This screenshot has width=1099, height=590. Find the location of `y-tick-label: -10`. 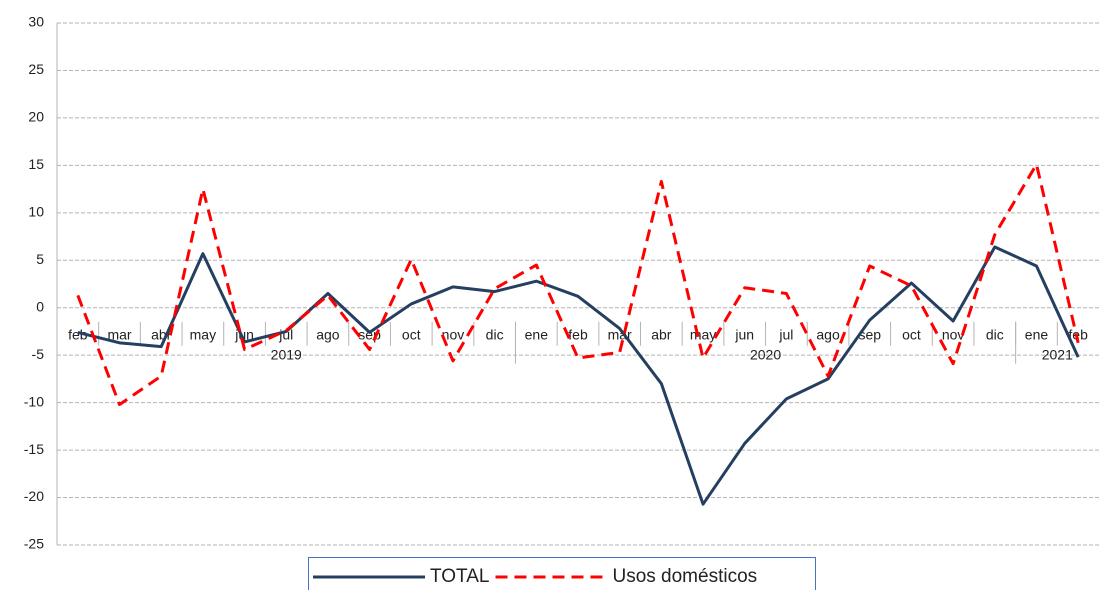

y-tick-label: -10 is located at coordinates (34, 401).